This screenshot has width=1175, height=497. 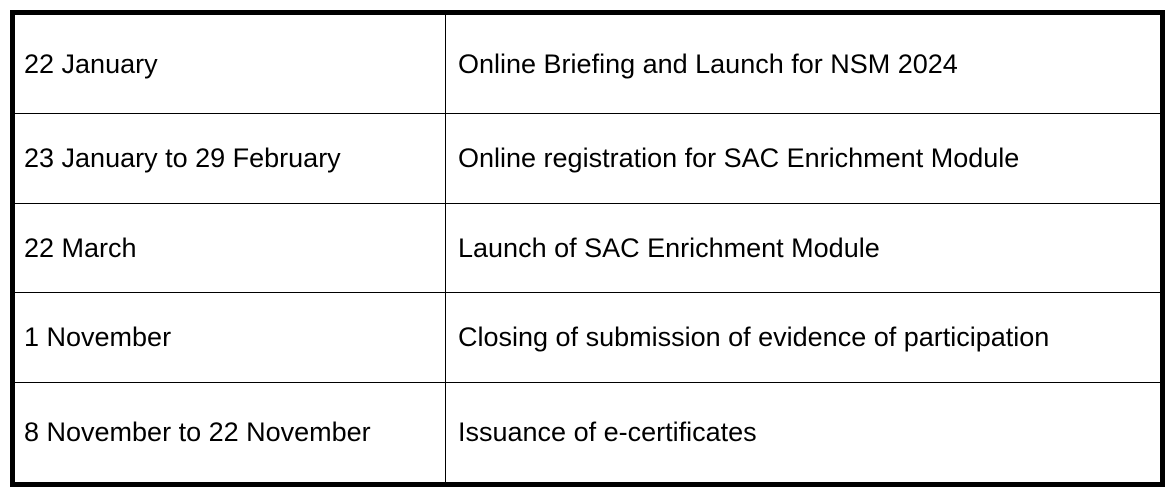 What do you see at coordinates (230, 64) in the screenshot?
I see `date-cell: 22 January` at bounding box center [230, 64].